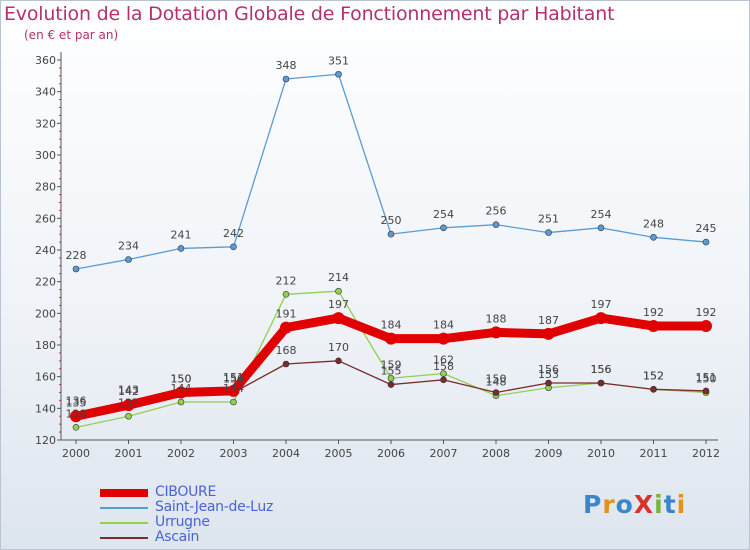 The width and height of the screenshot is (750, 550). Describe the element at coordinates (496, 211) in the screenshot. I see `data-label-saint-jean-de-luz: 256` at that location.